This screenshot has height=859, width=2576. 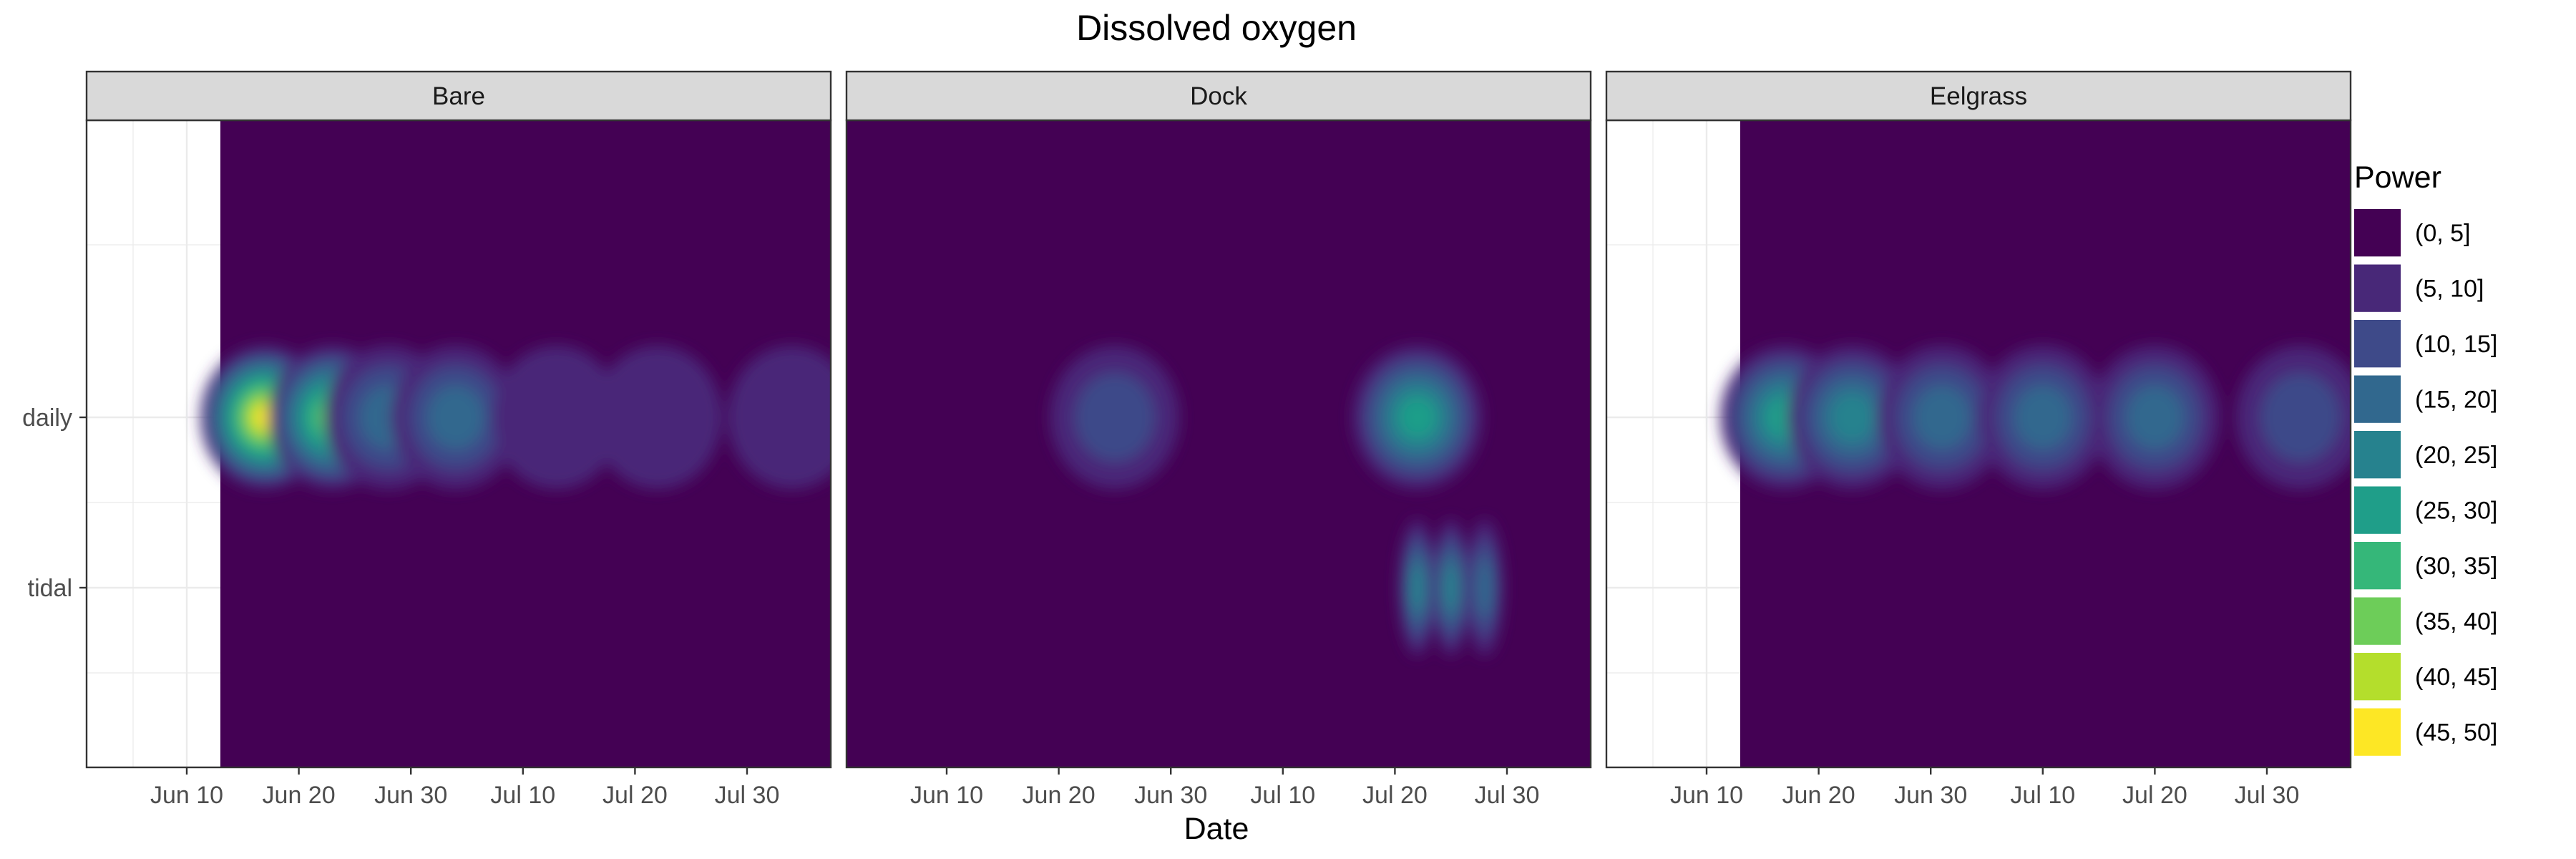 I want to click on facet-label-eelgrass: Eelgrass, so click(x=1978, y=96).